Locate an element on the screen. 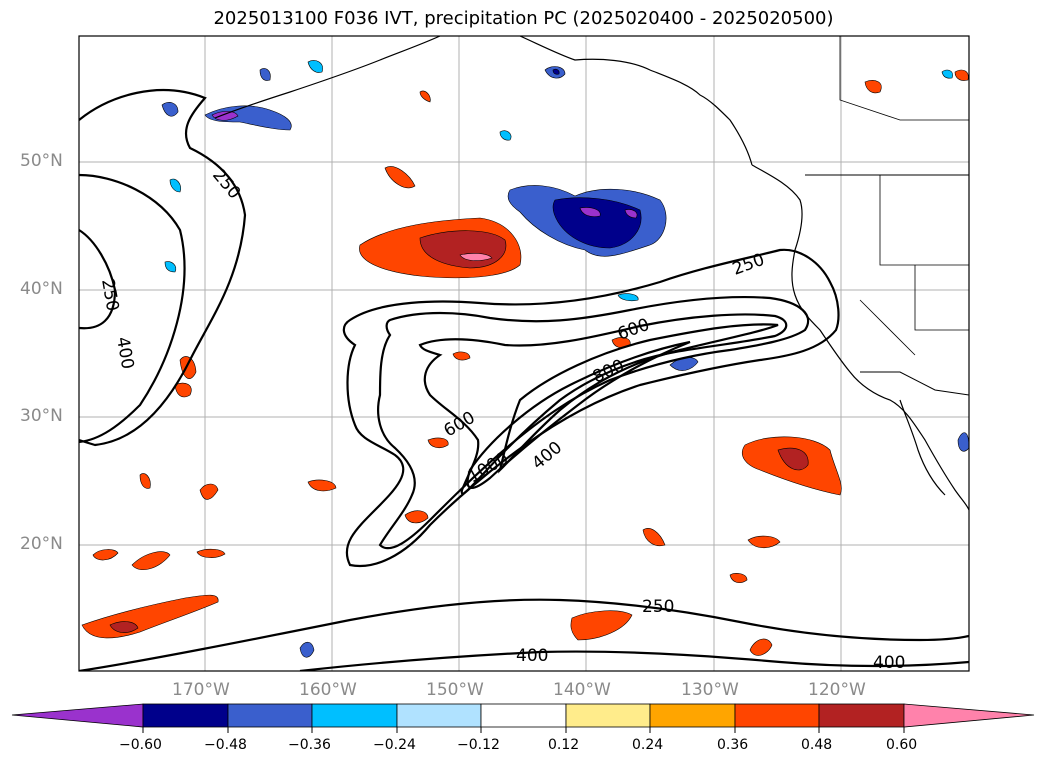 This screenshot has height=765, width=1047. lat-label-30n: 30°N is located at coordinates (41, 416).